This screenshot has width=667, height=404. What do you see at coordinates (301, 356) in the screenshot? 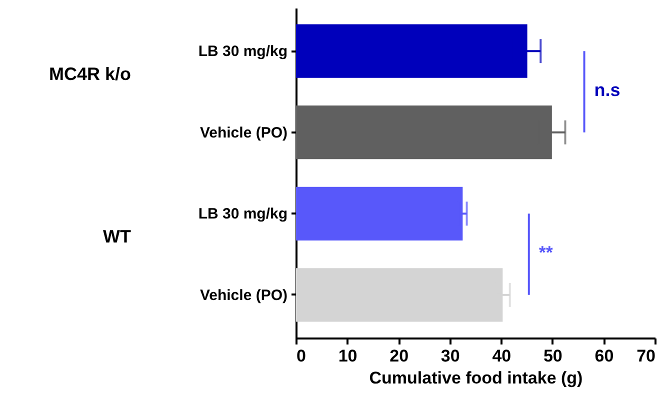
I see `x-tick-label: 0` at bounding box center [301, 356].